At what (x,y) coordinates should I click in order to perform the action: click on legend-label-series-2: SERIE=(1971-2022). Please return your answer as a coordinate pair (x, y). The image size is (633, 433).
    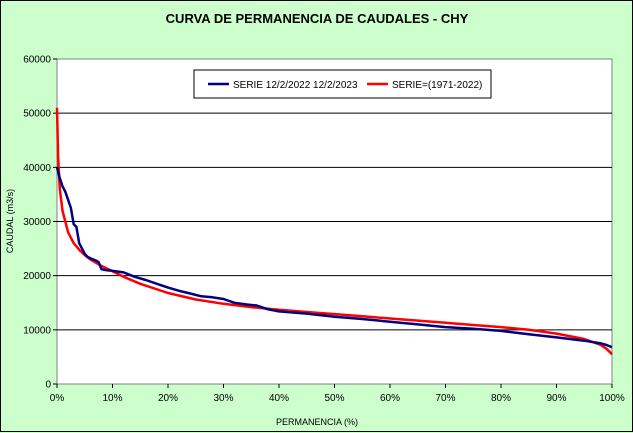
    Looking at the image, I should click on (437, 85).